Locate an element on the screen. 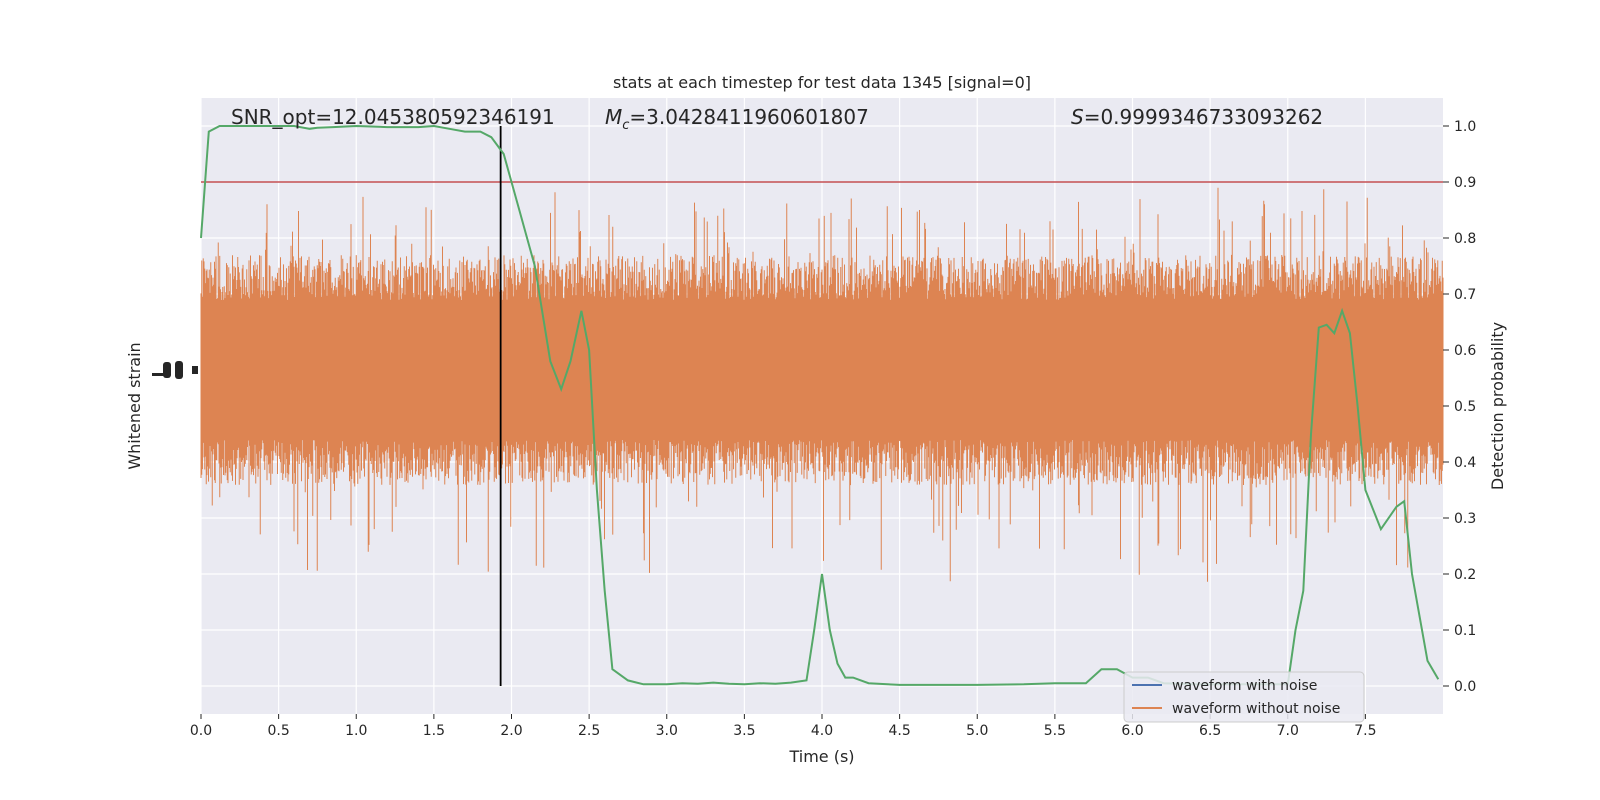 This screenshot has height=800, width=1600. legend-label-clean: waveform without noise is located at coordinates (1256, 709).